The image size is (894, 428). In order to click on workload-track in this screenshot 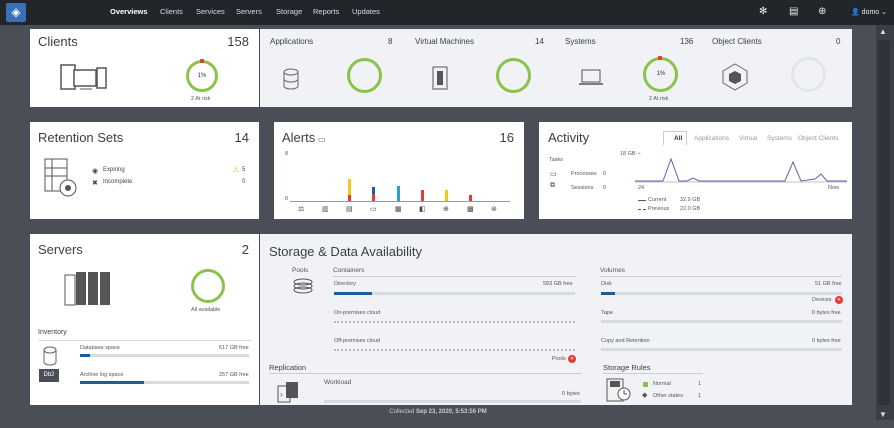, I will do `click(452, 401)`.